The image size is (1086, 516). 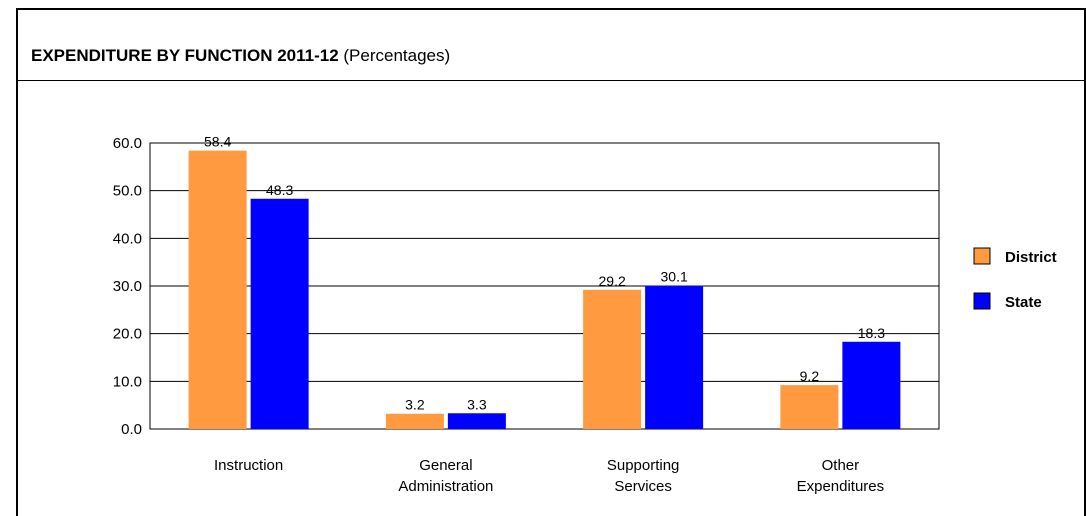 What do you see at coordinates (127, 143) in the screenshot?
I see `y-tick-label: 60.0` at bounding box center [127, 143].